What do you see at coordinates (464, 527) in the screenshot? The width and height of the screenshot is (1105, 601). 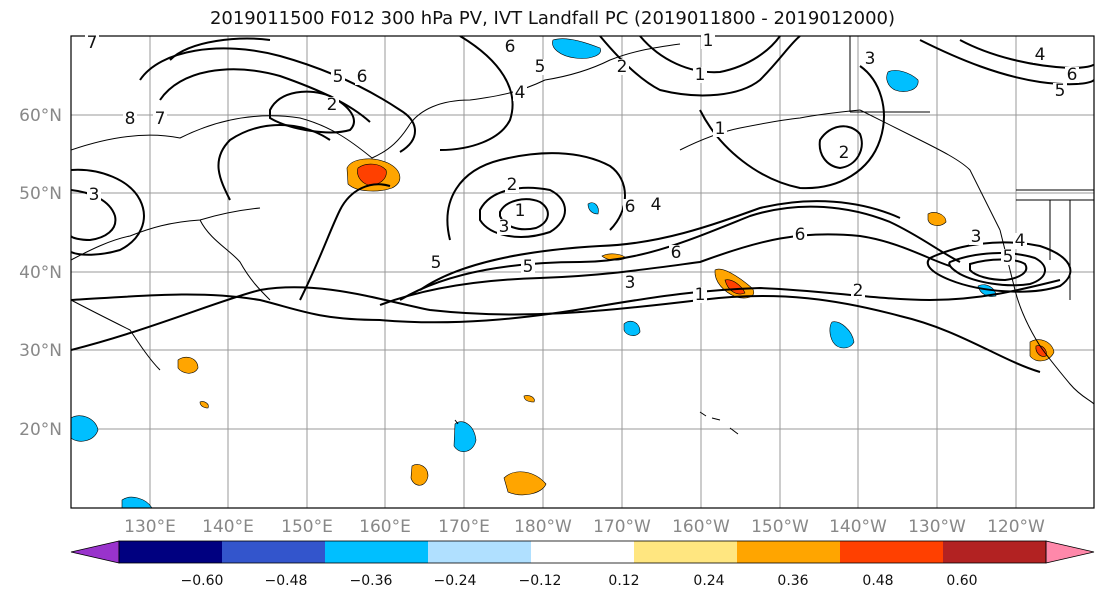 I see `lon-label-170e: 170°E` at bounding box center [464, 527].